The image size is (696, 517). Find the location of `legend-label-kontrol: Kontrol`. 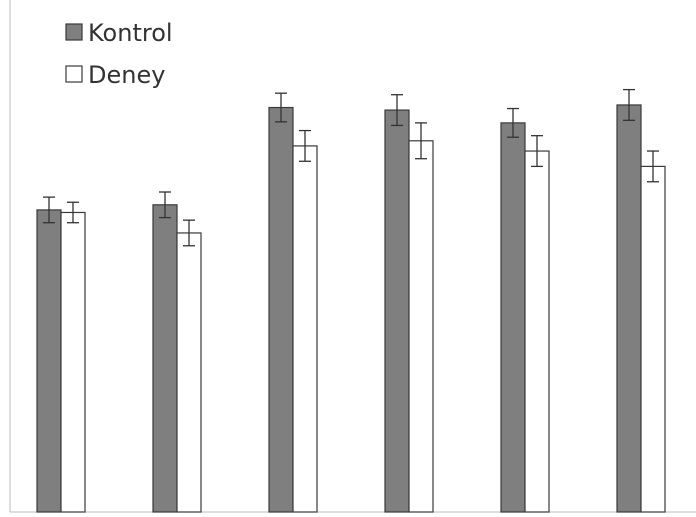

legend-label-kontrol: Kontrol is located at coordinates (130, 33).